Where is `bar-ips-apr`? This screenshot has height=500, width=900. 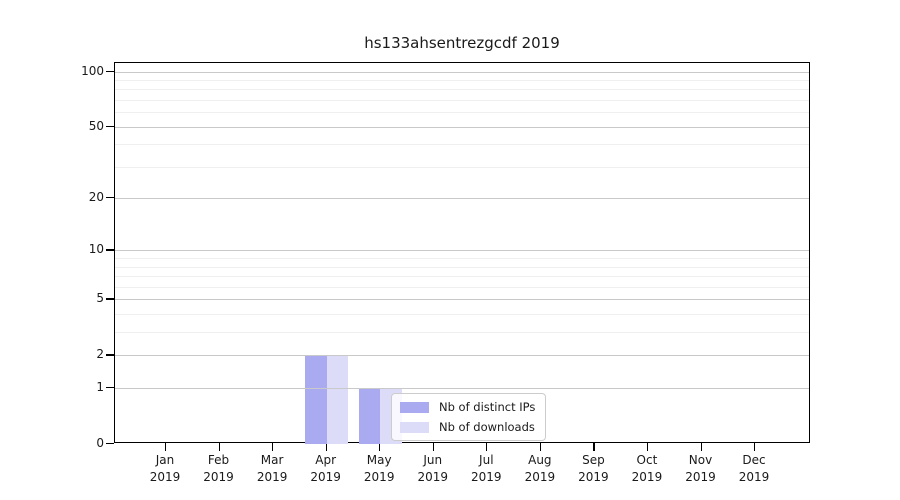
bar-ips-apr is located at coordinates (316, 399).